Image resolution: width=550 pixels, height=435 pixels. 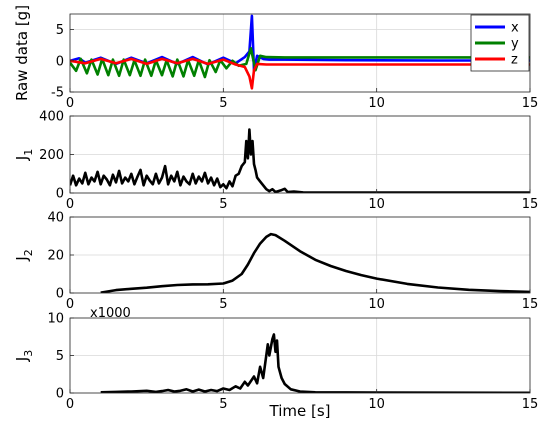 I want to click on y-tick-label: -5, so click(x=57, y=93).